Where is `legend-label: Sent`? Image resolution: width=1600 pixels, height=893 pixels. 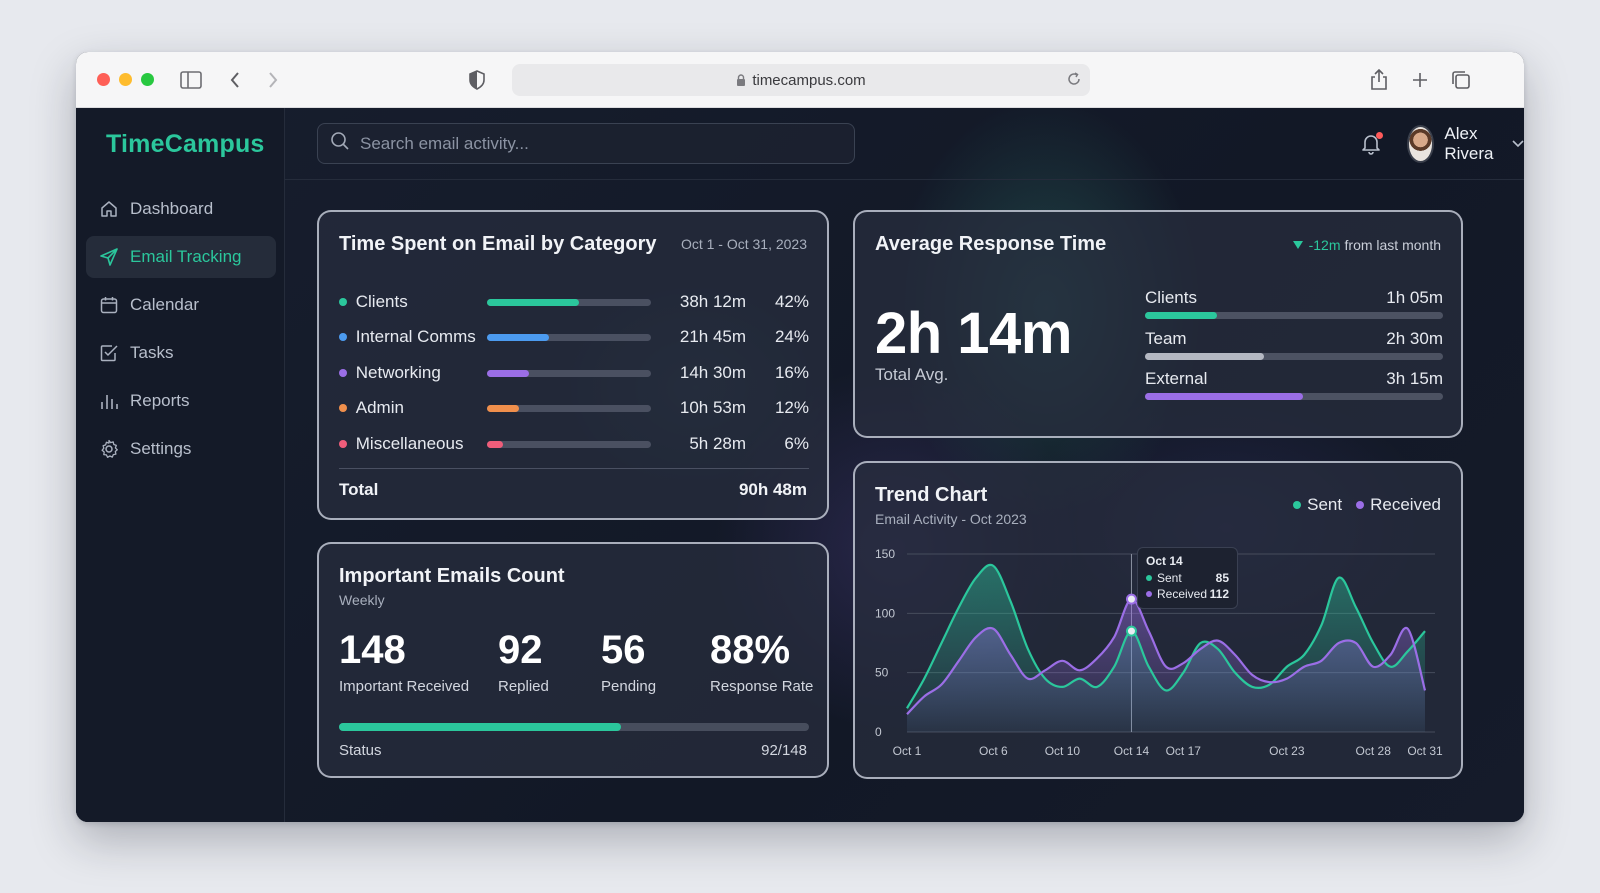
legend-label: Sent is located at coordinates (1325, 504).